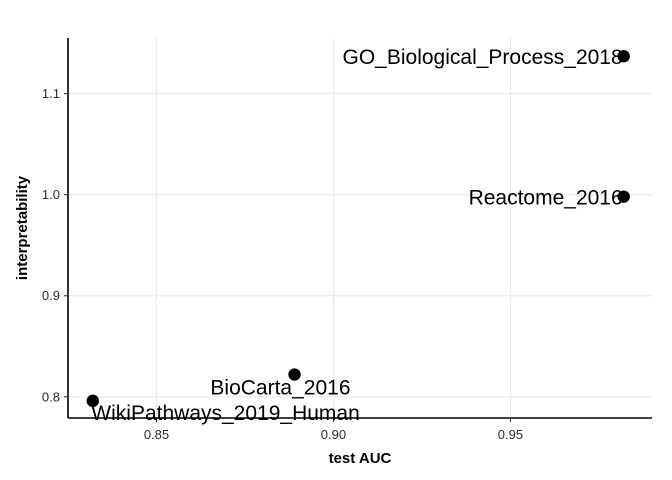 The height and width of the screenshot is (480, 672). What do you see at coordinates (51, 93) in the screenshot?
I see `y-tick-label: 1.1` at bounding box center [51, 93].